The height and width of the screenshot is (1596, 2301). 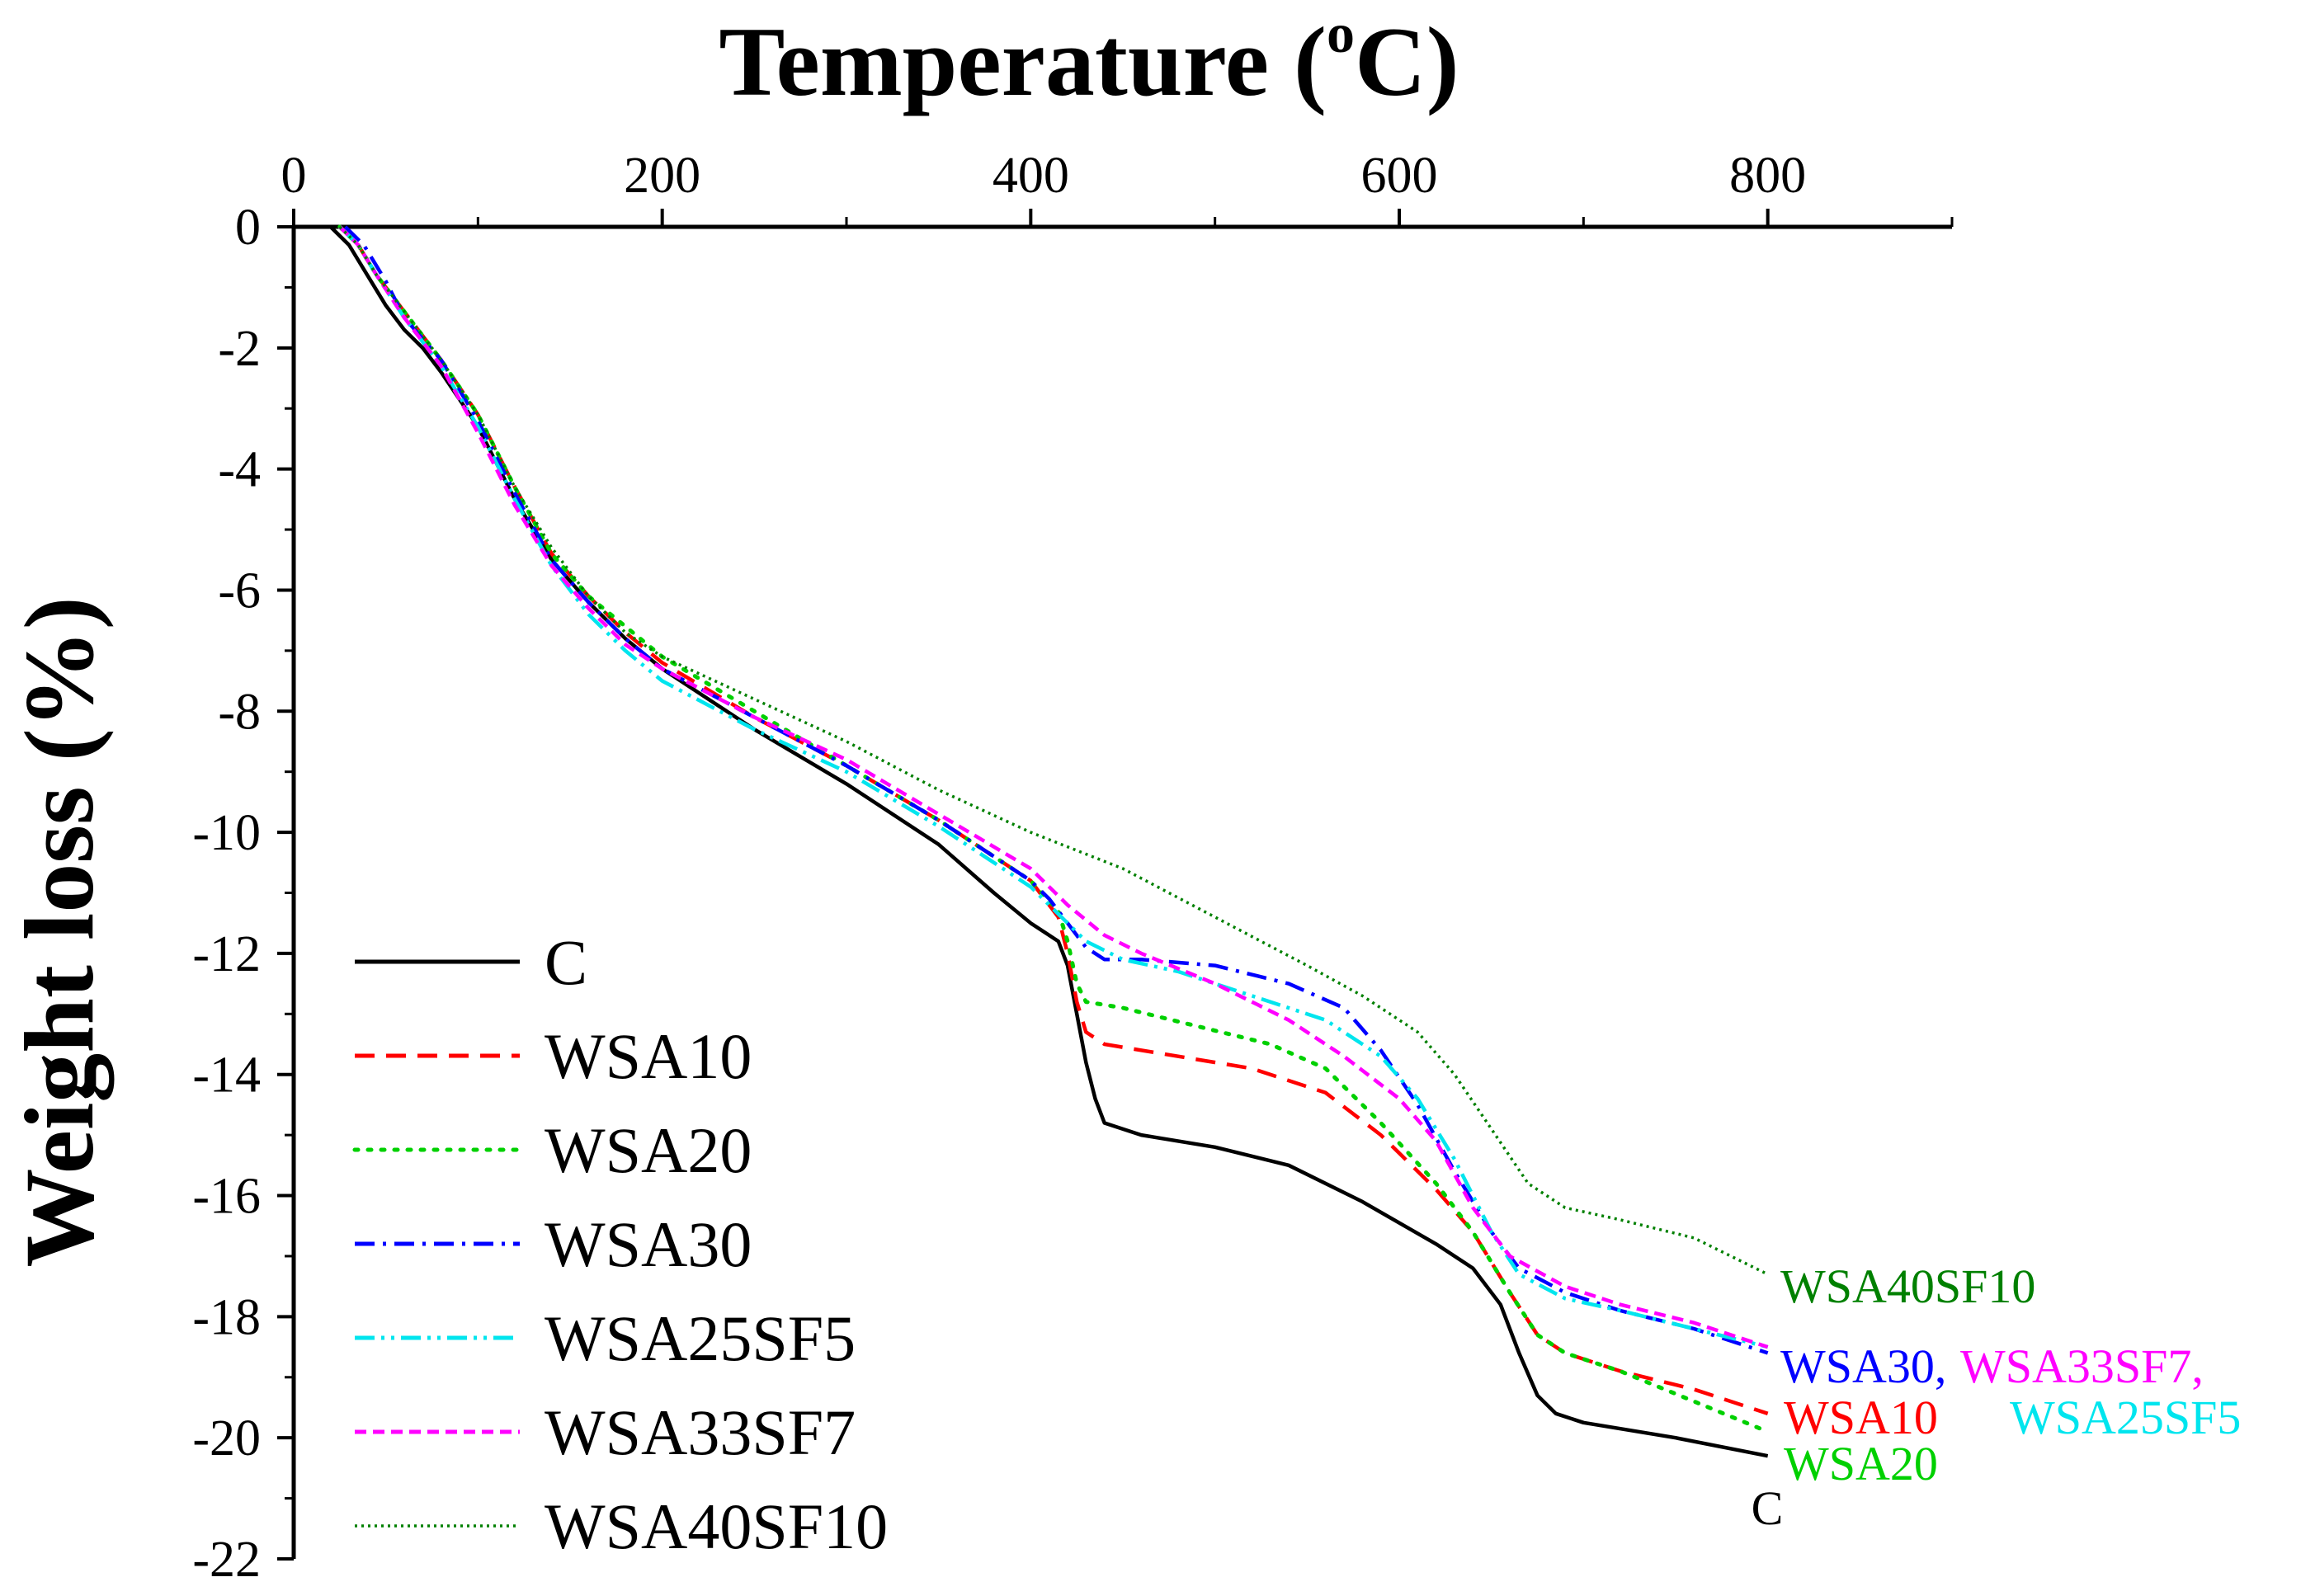 What do you see at coordinates (2082, 1366) in the screenshot?
I see `end-label-wsa33sf7: WSA33SF7,` at bounding box center [2082, 1366].